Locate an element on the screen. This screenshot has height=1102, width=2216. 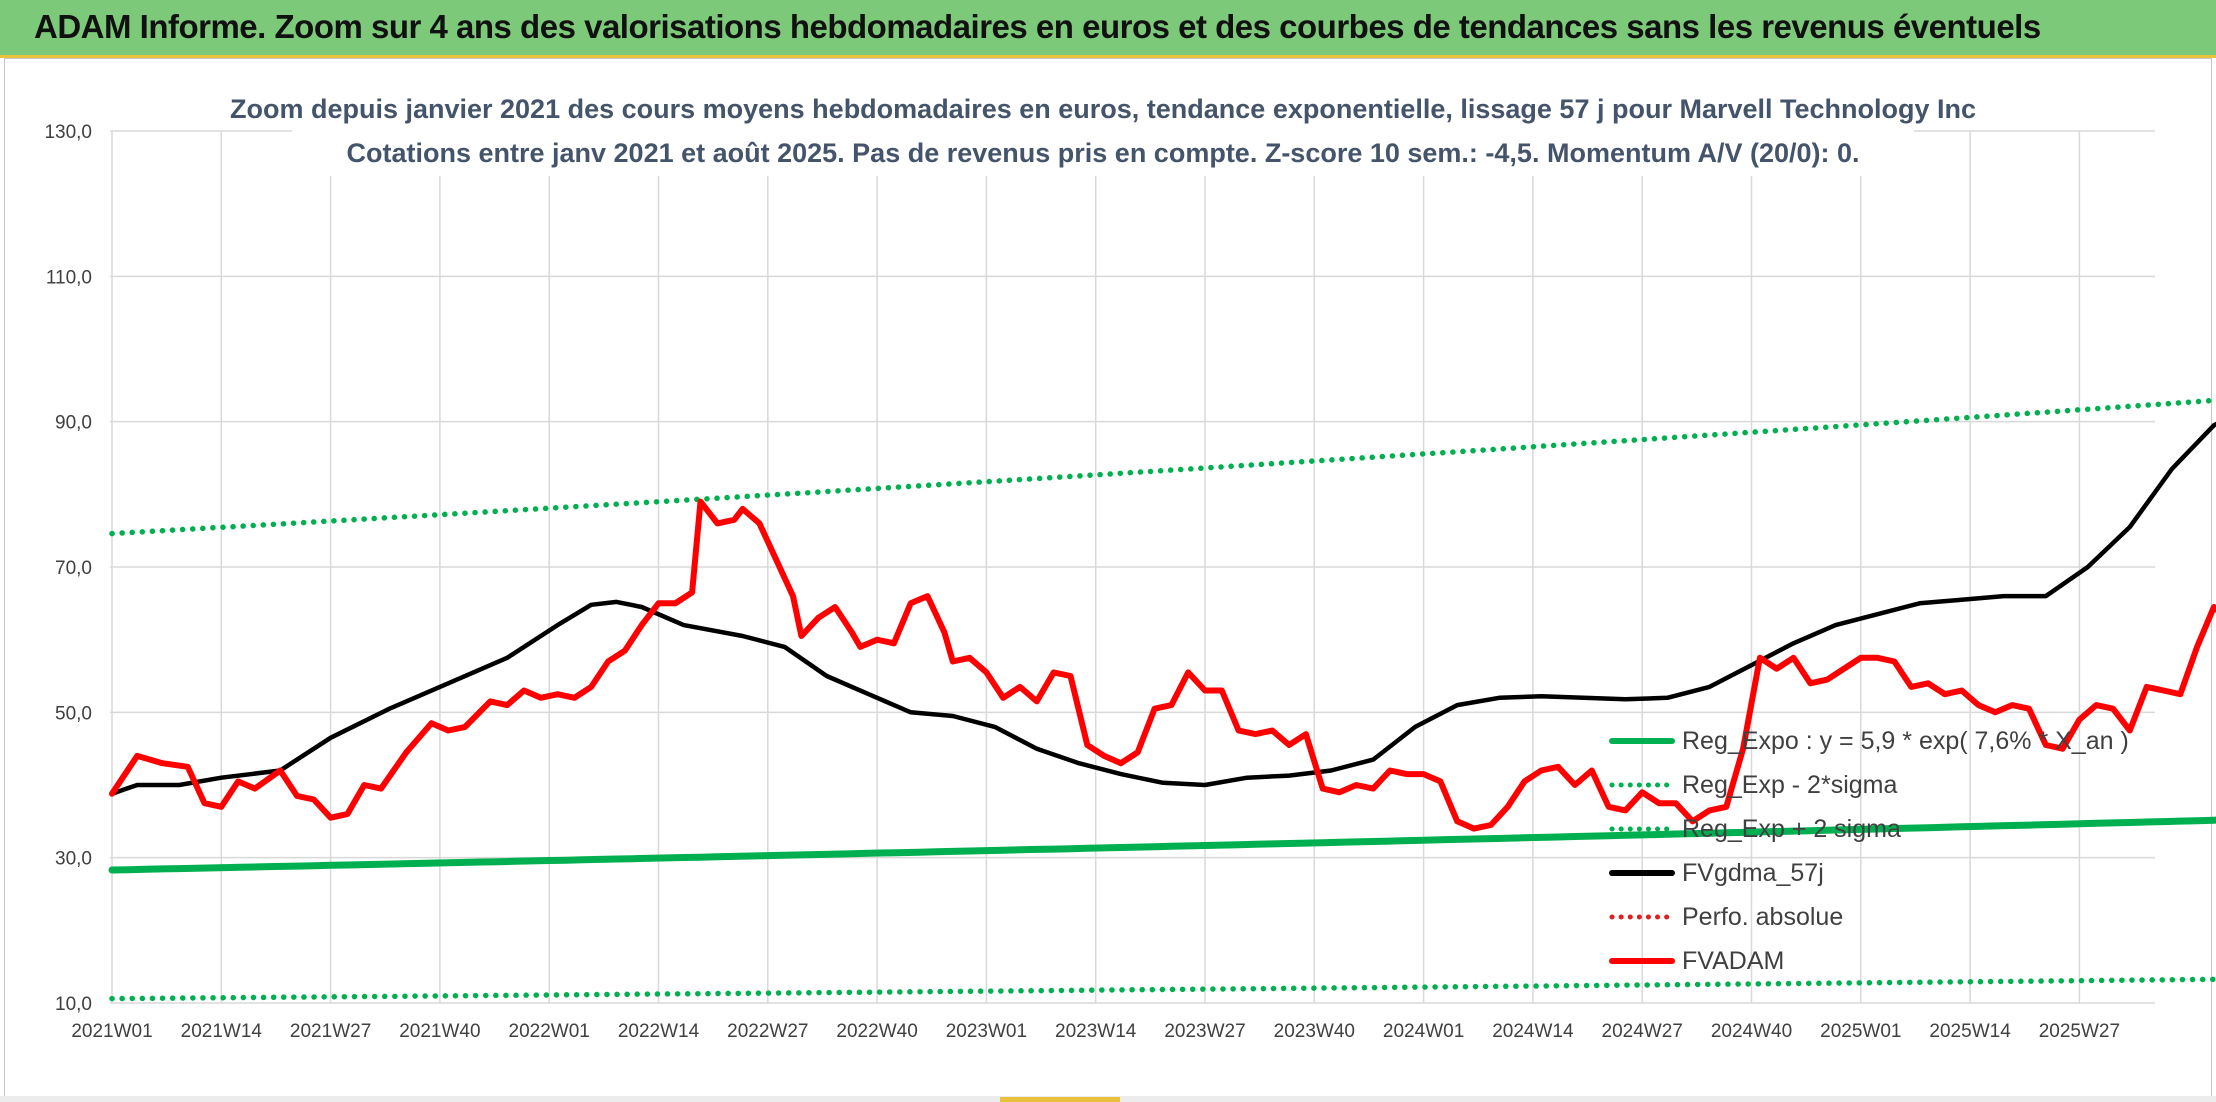
x-tick-label: 2021W14 is located at coordinates (222, 1031).